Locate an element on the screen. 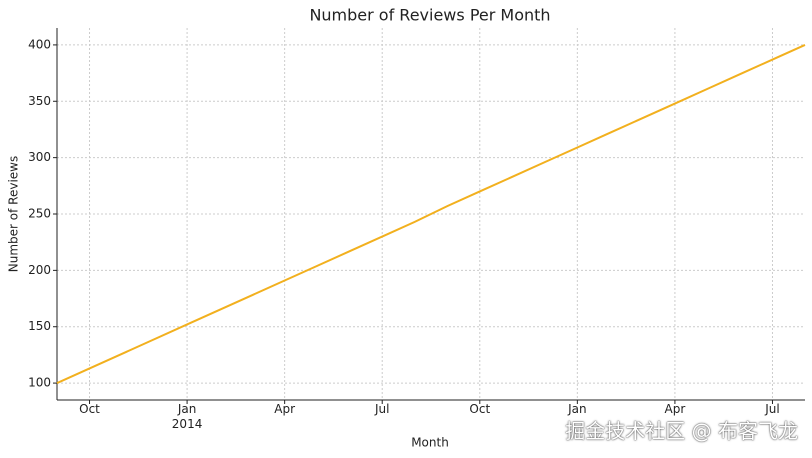 The image size is (812, 458). y-tick-label: 350 is located at coordinates (39, 101).